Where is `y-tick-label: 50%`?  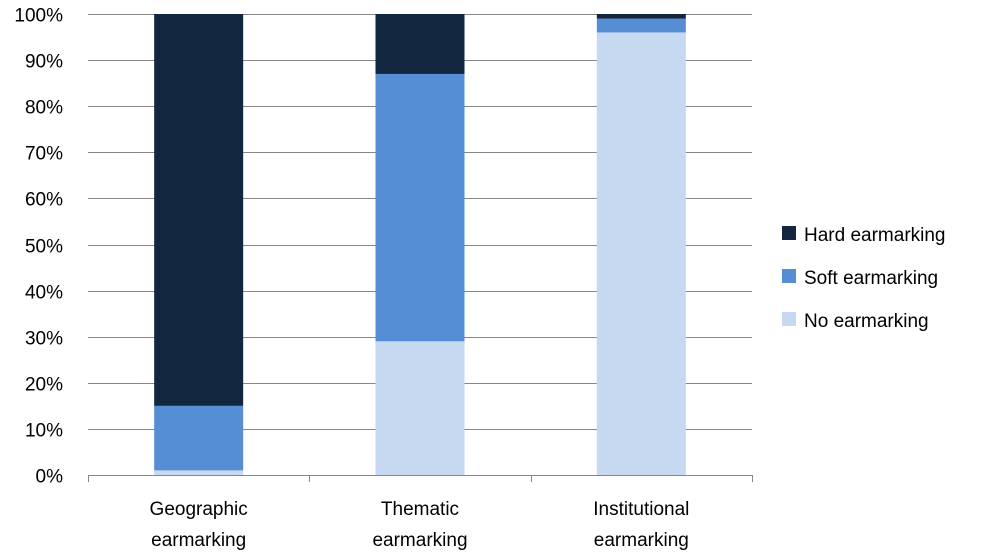 y-tick-label: 50% is located at coordinates (44, 247).